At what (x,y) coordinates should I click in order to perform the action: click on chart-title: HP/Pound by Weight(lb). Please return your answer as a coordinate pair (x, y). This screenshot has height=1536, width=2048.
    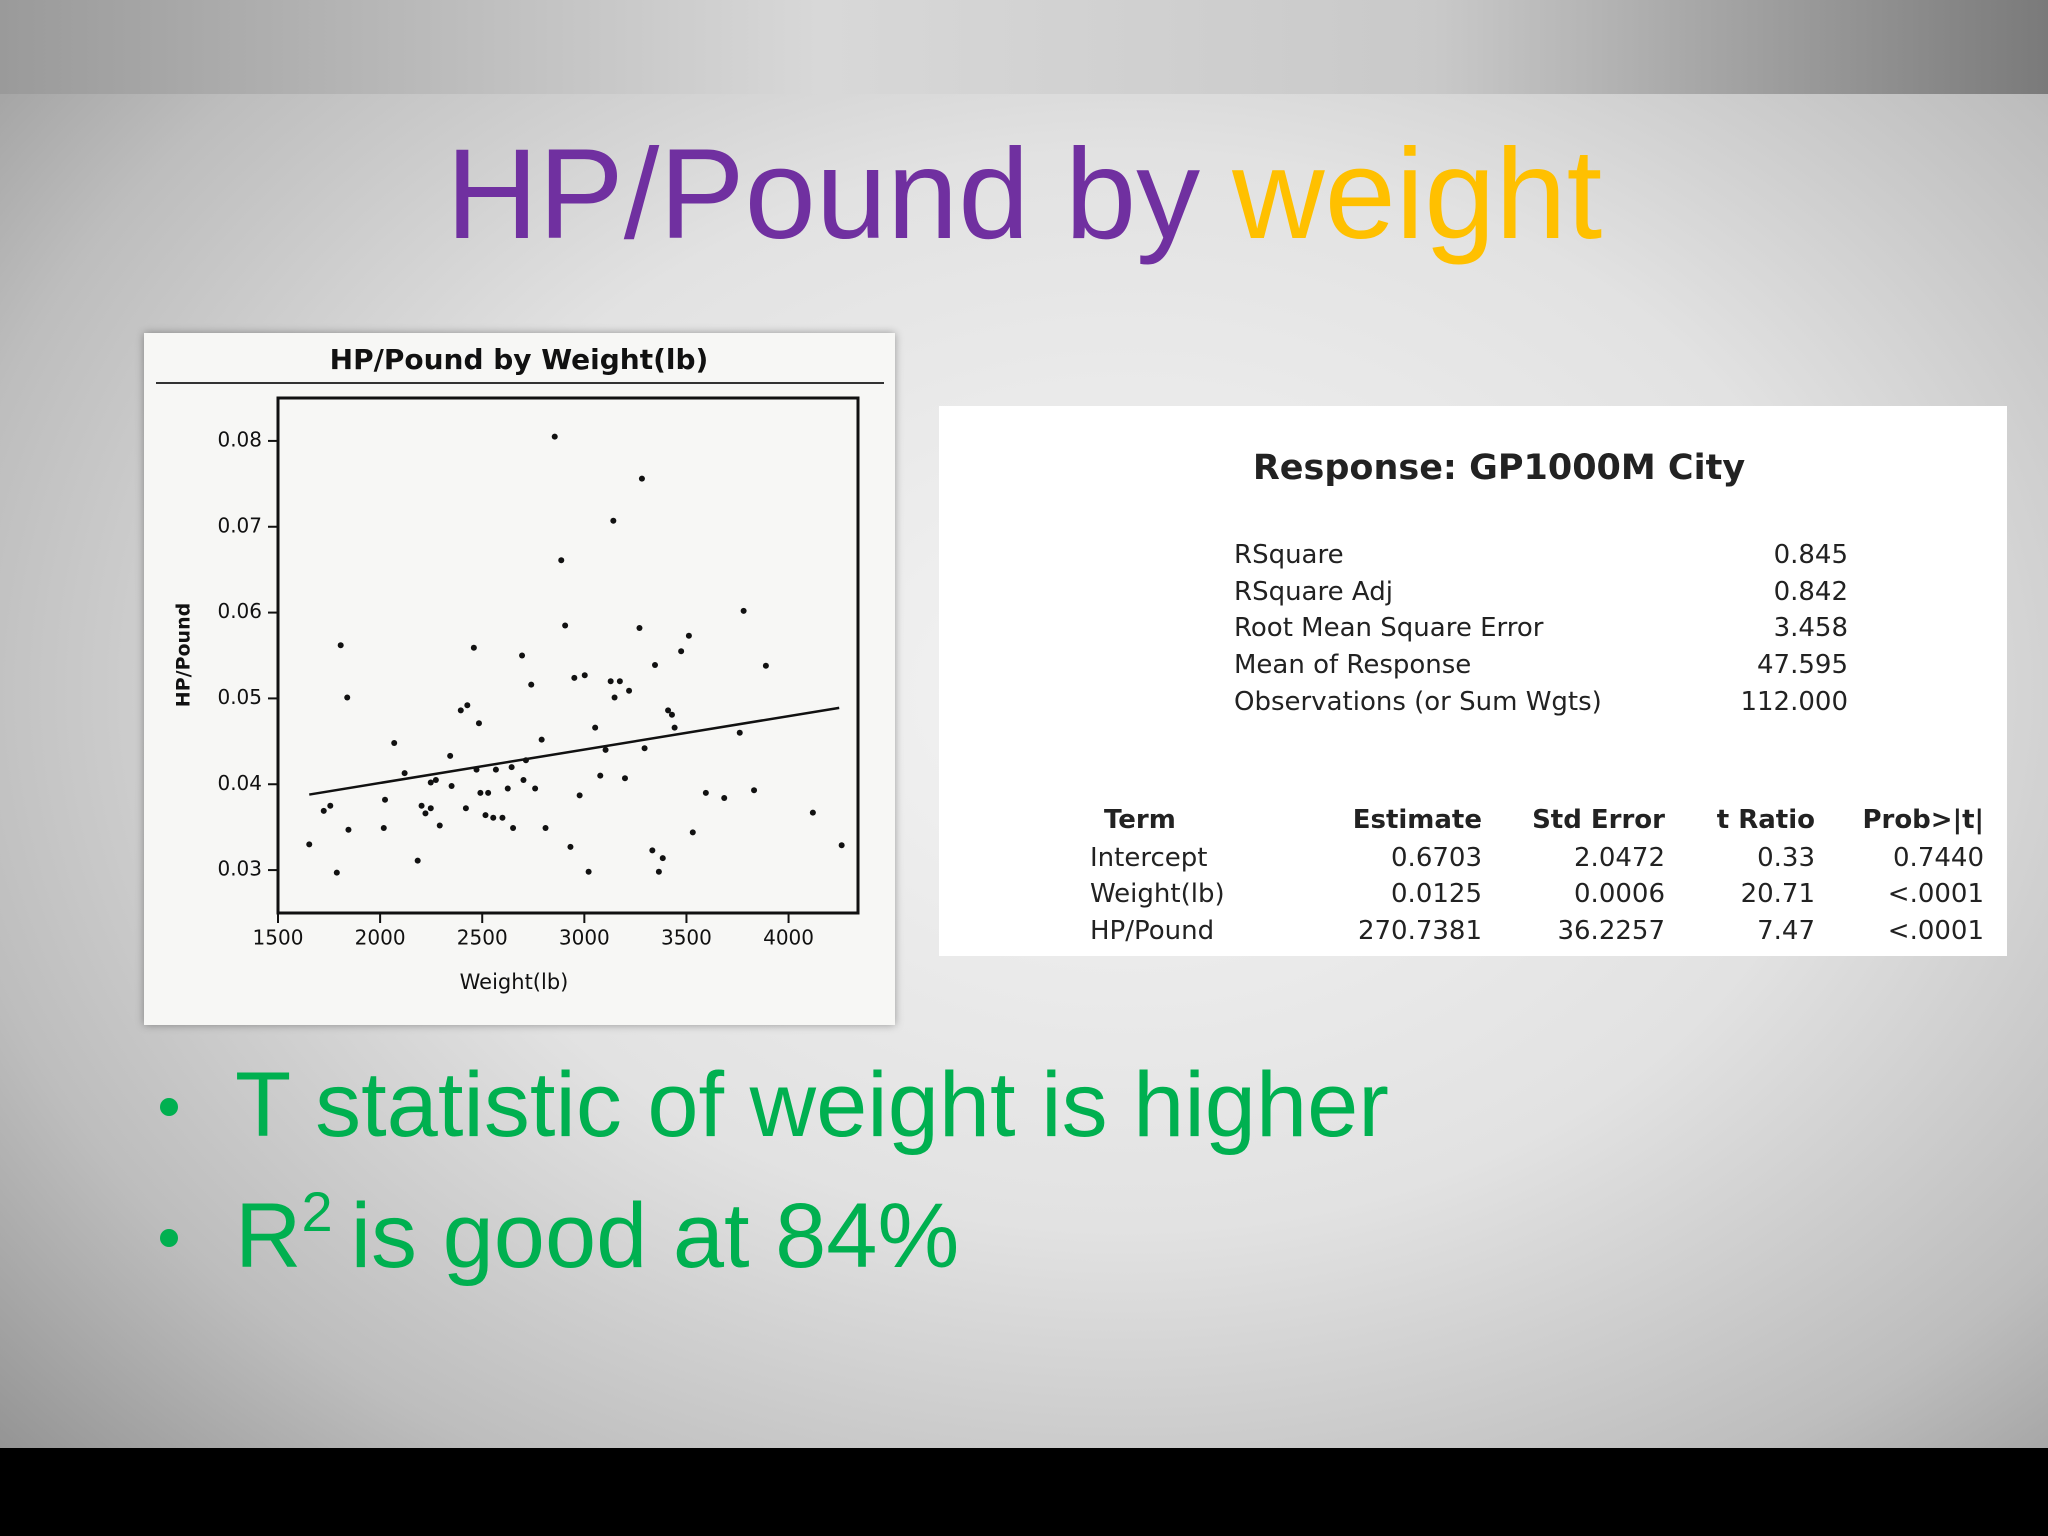
    Looking at the image, I should click on (519, 359).